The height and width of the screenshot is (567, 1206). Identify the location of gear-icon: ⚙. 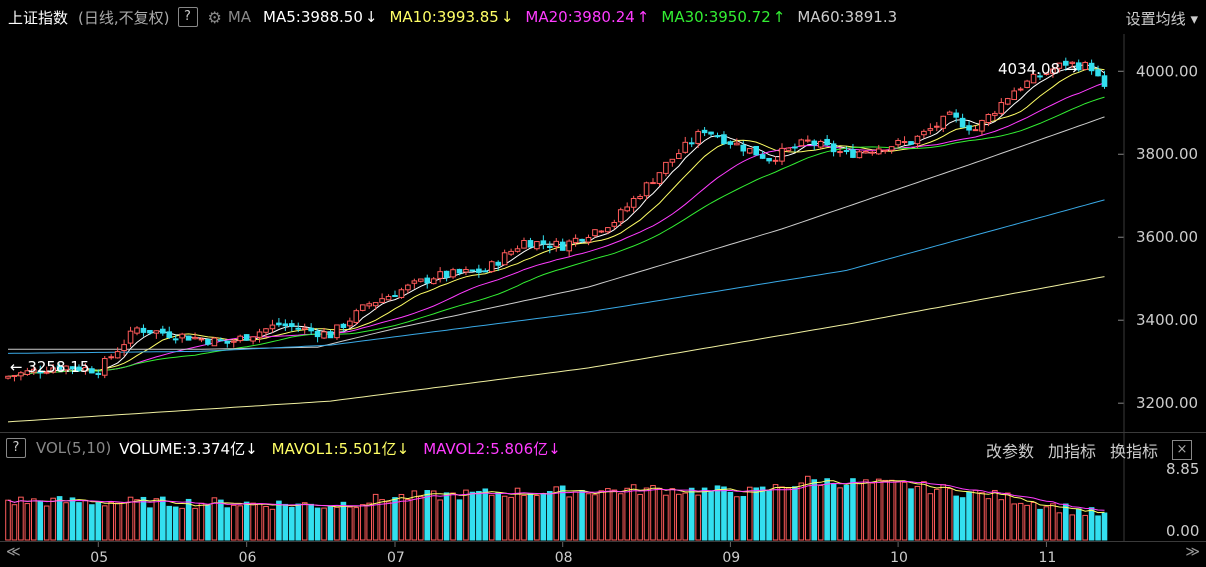
(214, 17).